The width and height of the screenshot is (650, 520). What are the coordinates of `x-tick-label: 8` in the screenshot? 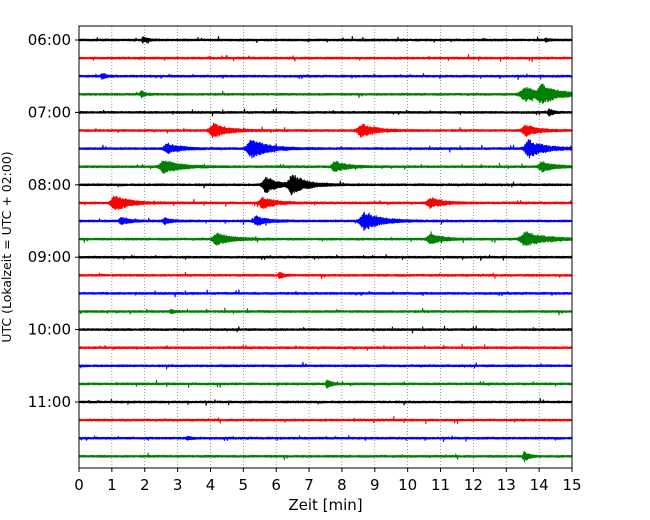 It's located at (342, 485).